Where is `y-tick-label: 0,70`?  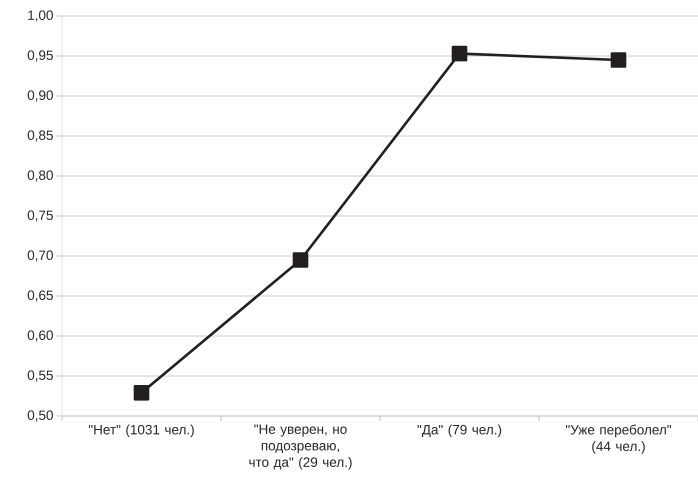
y-tick-label: 0,70 is located at coordinates (40, 256).